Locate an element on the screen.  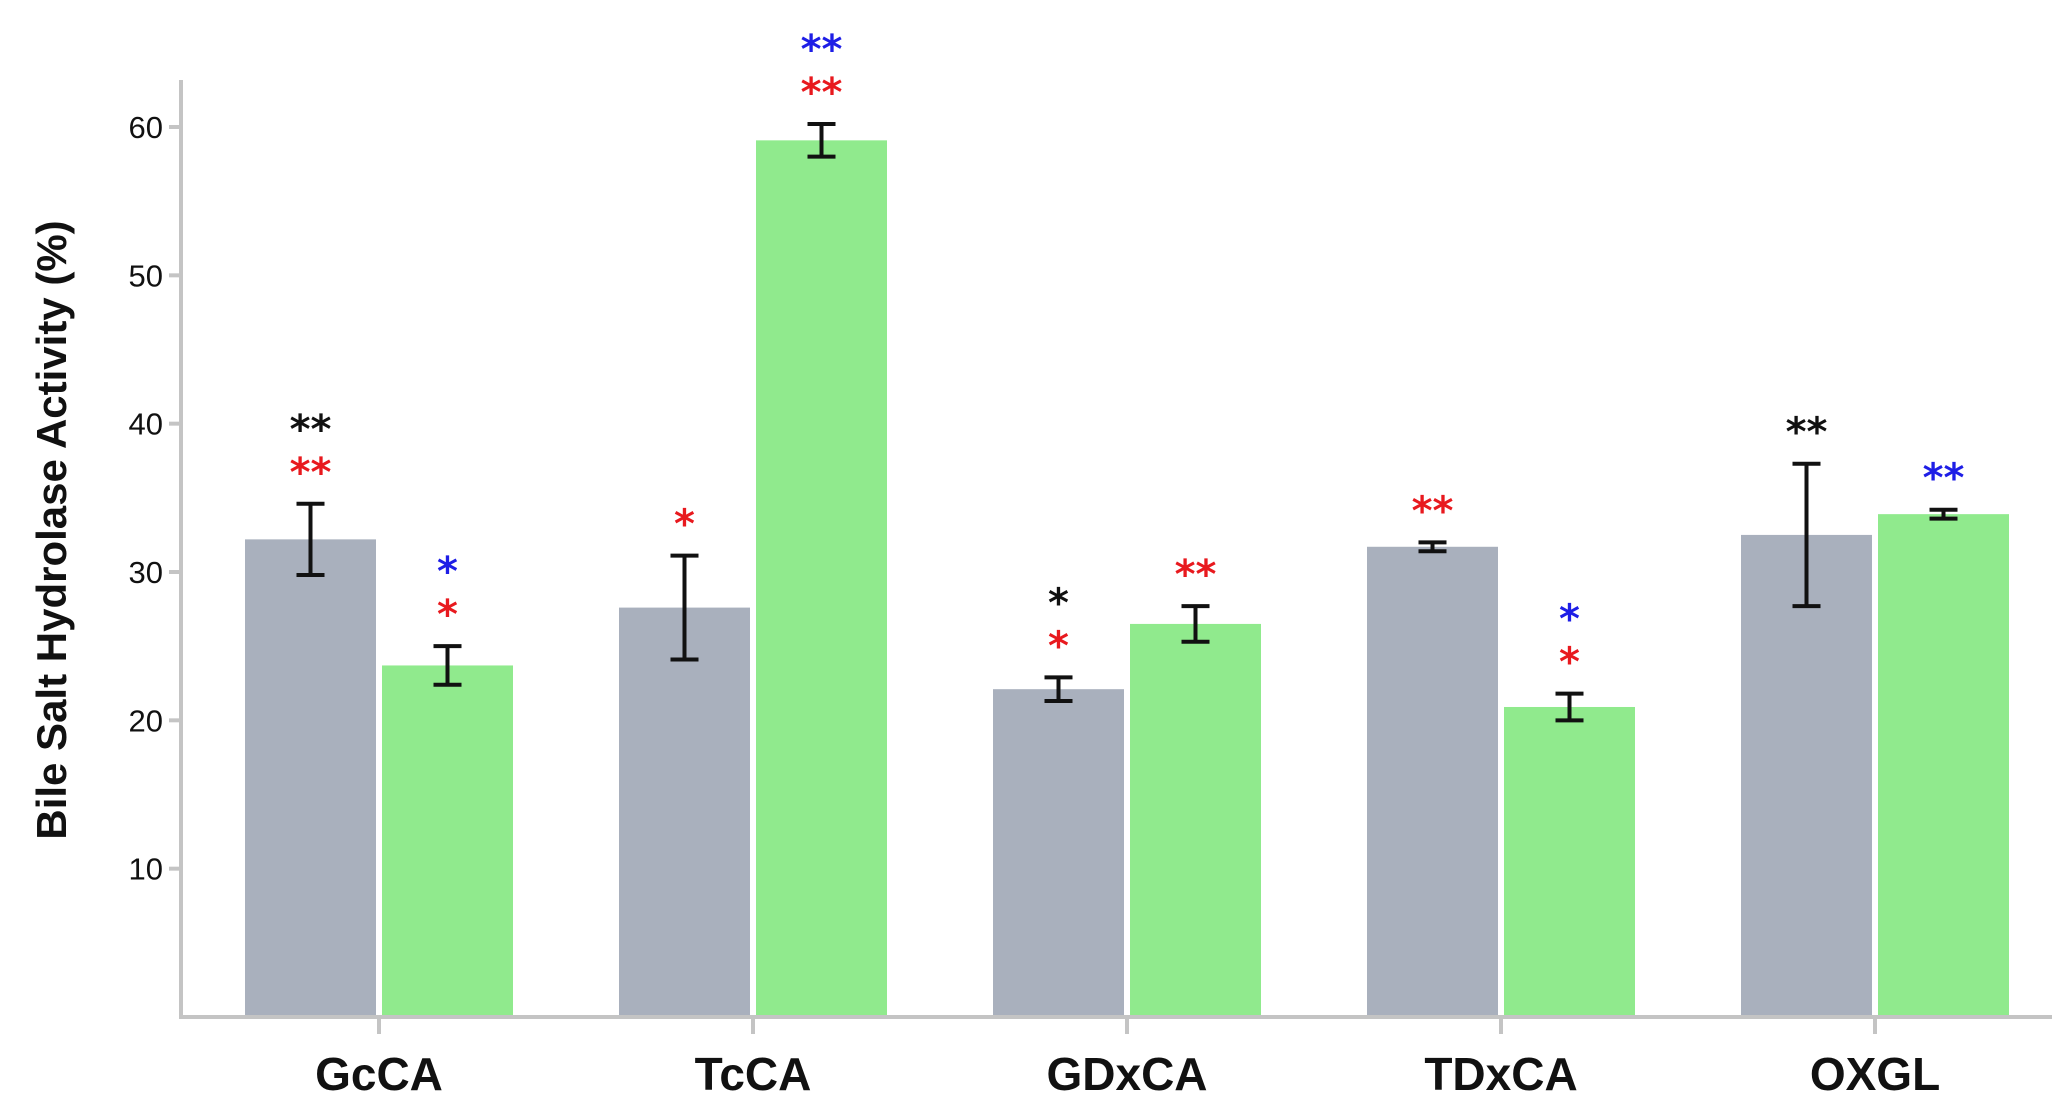
y-tick-label: 10 is located at coordinates (146, 869).